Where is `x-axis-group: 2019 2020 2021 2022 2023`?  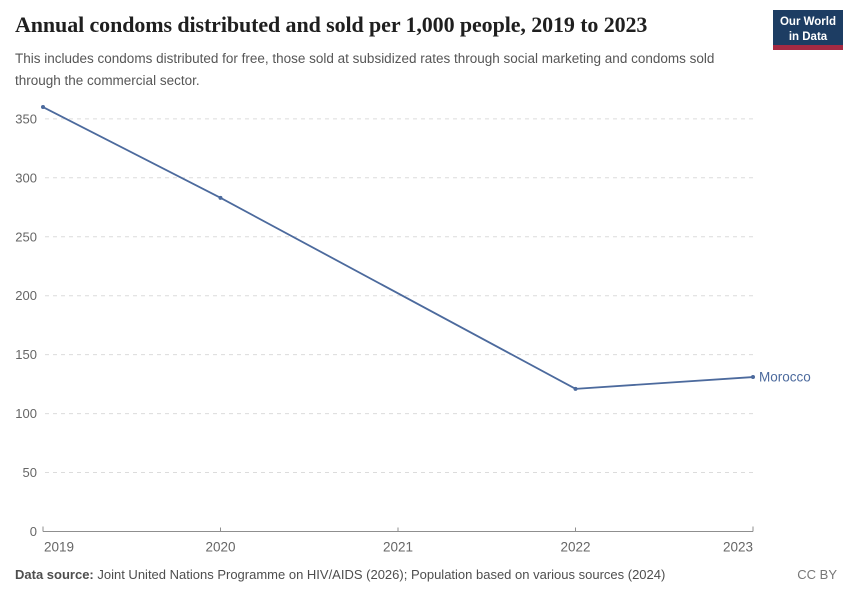
x-axis-group: 2019 2020 2021 2022 2023 is located at coordinates (398, 540).